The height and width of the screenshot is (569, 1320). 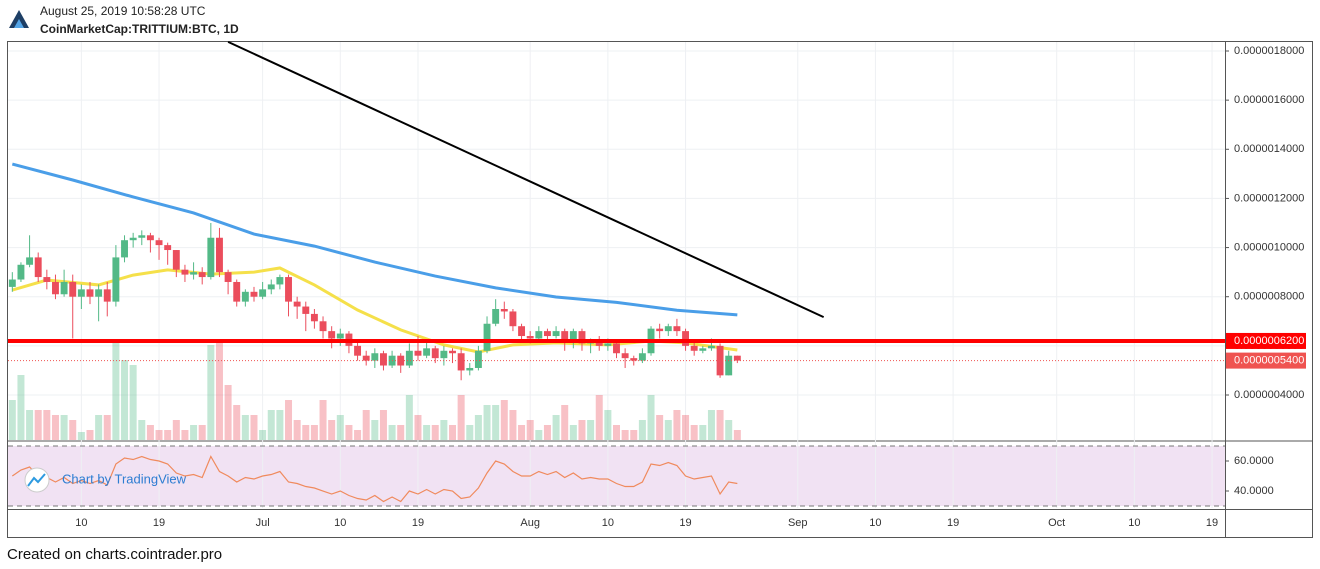 I want to click on y-tick-label: 60.0000, so click(x=1254, y=461).